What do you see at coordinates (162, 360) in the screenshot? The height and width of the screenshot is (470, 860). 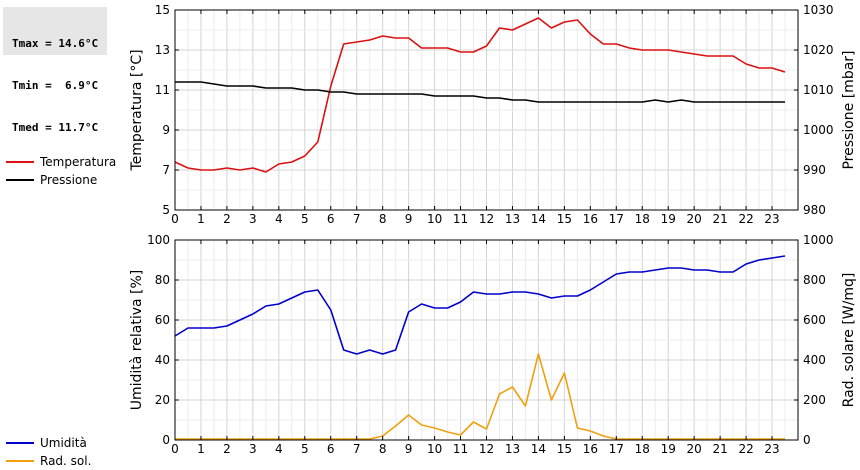 I see `y-tick-label: 40` at bounding box center [162, 360].